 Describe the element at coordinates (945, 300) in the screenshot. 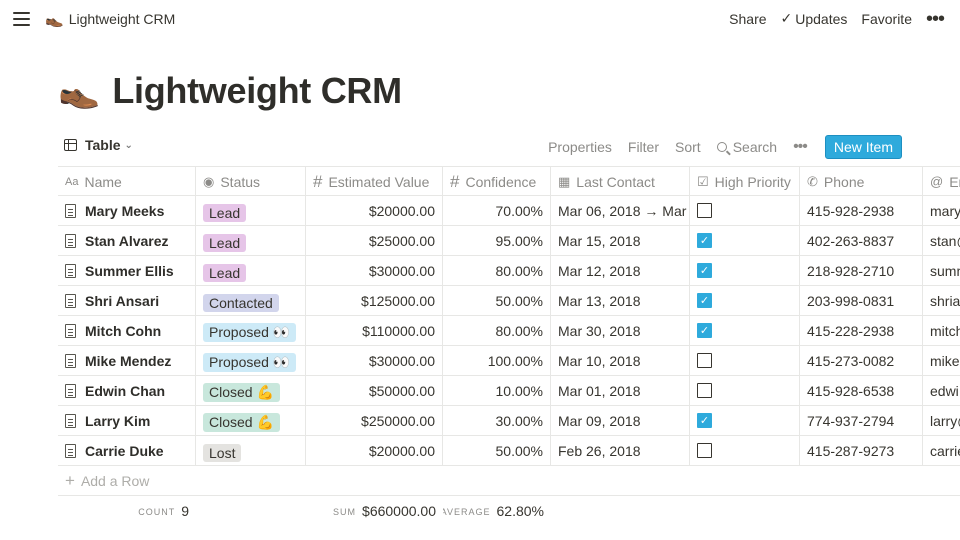

I see `email-cell: shria` at that location.